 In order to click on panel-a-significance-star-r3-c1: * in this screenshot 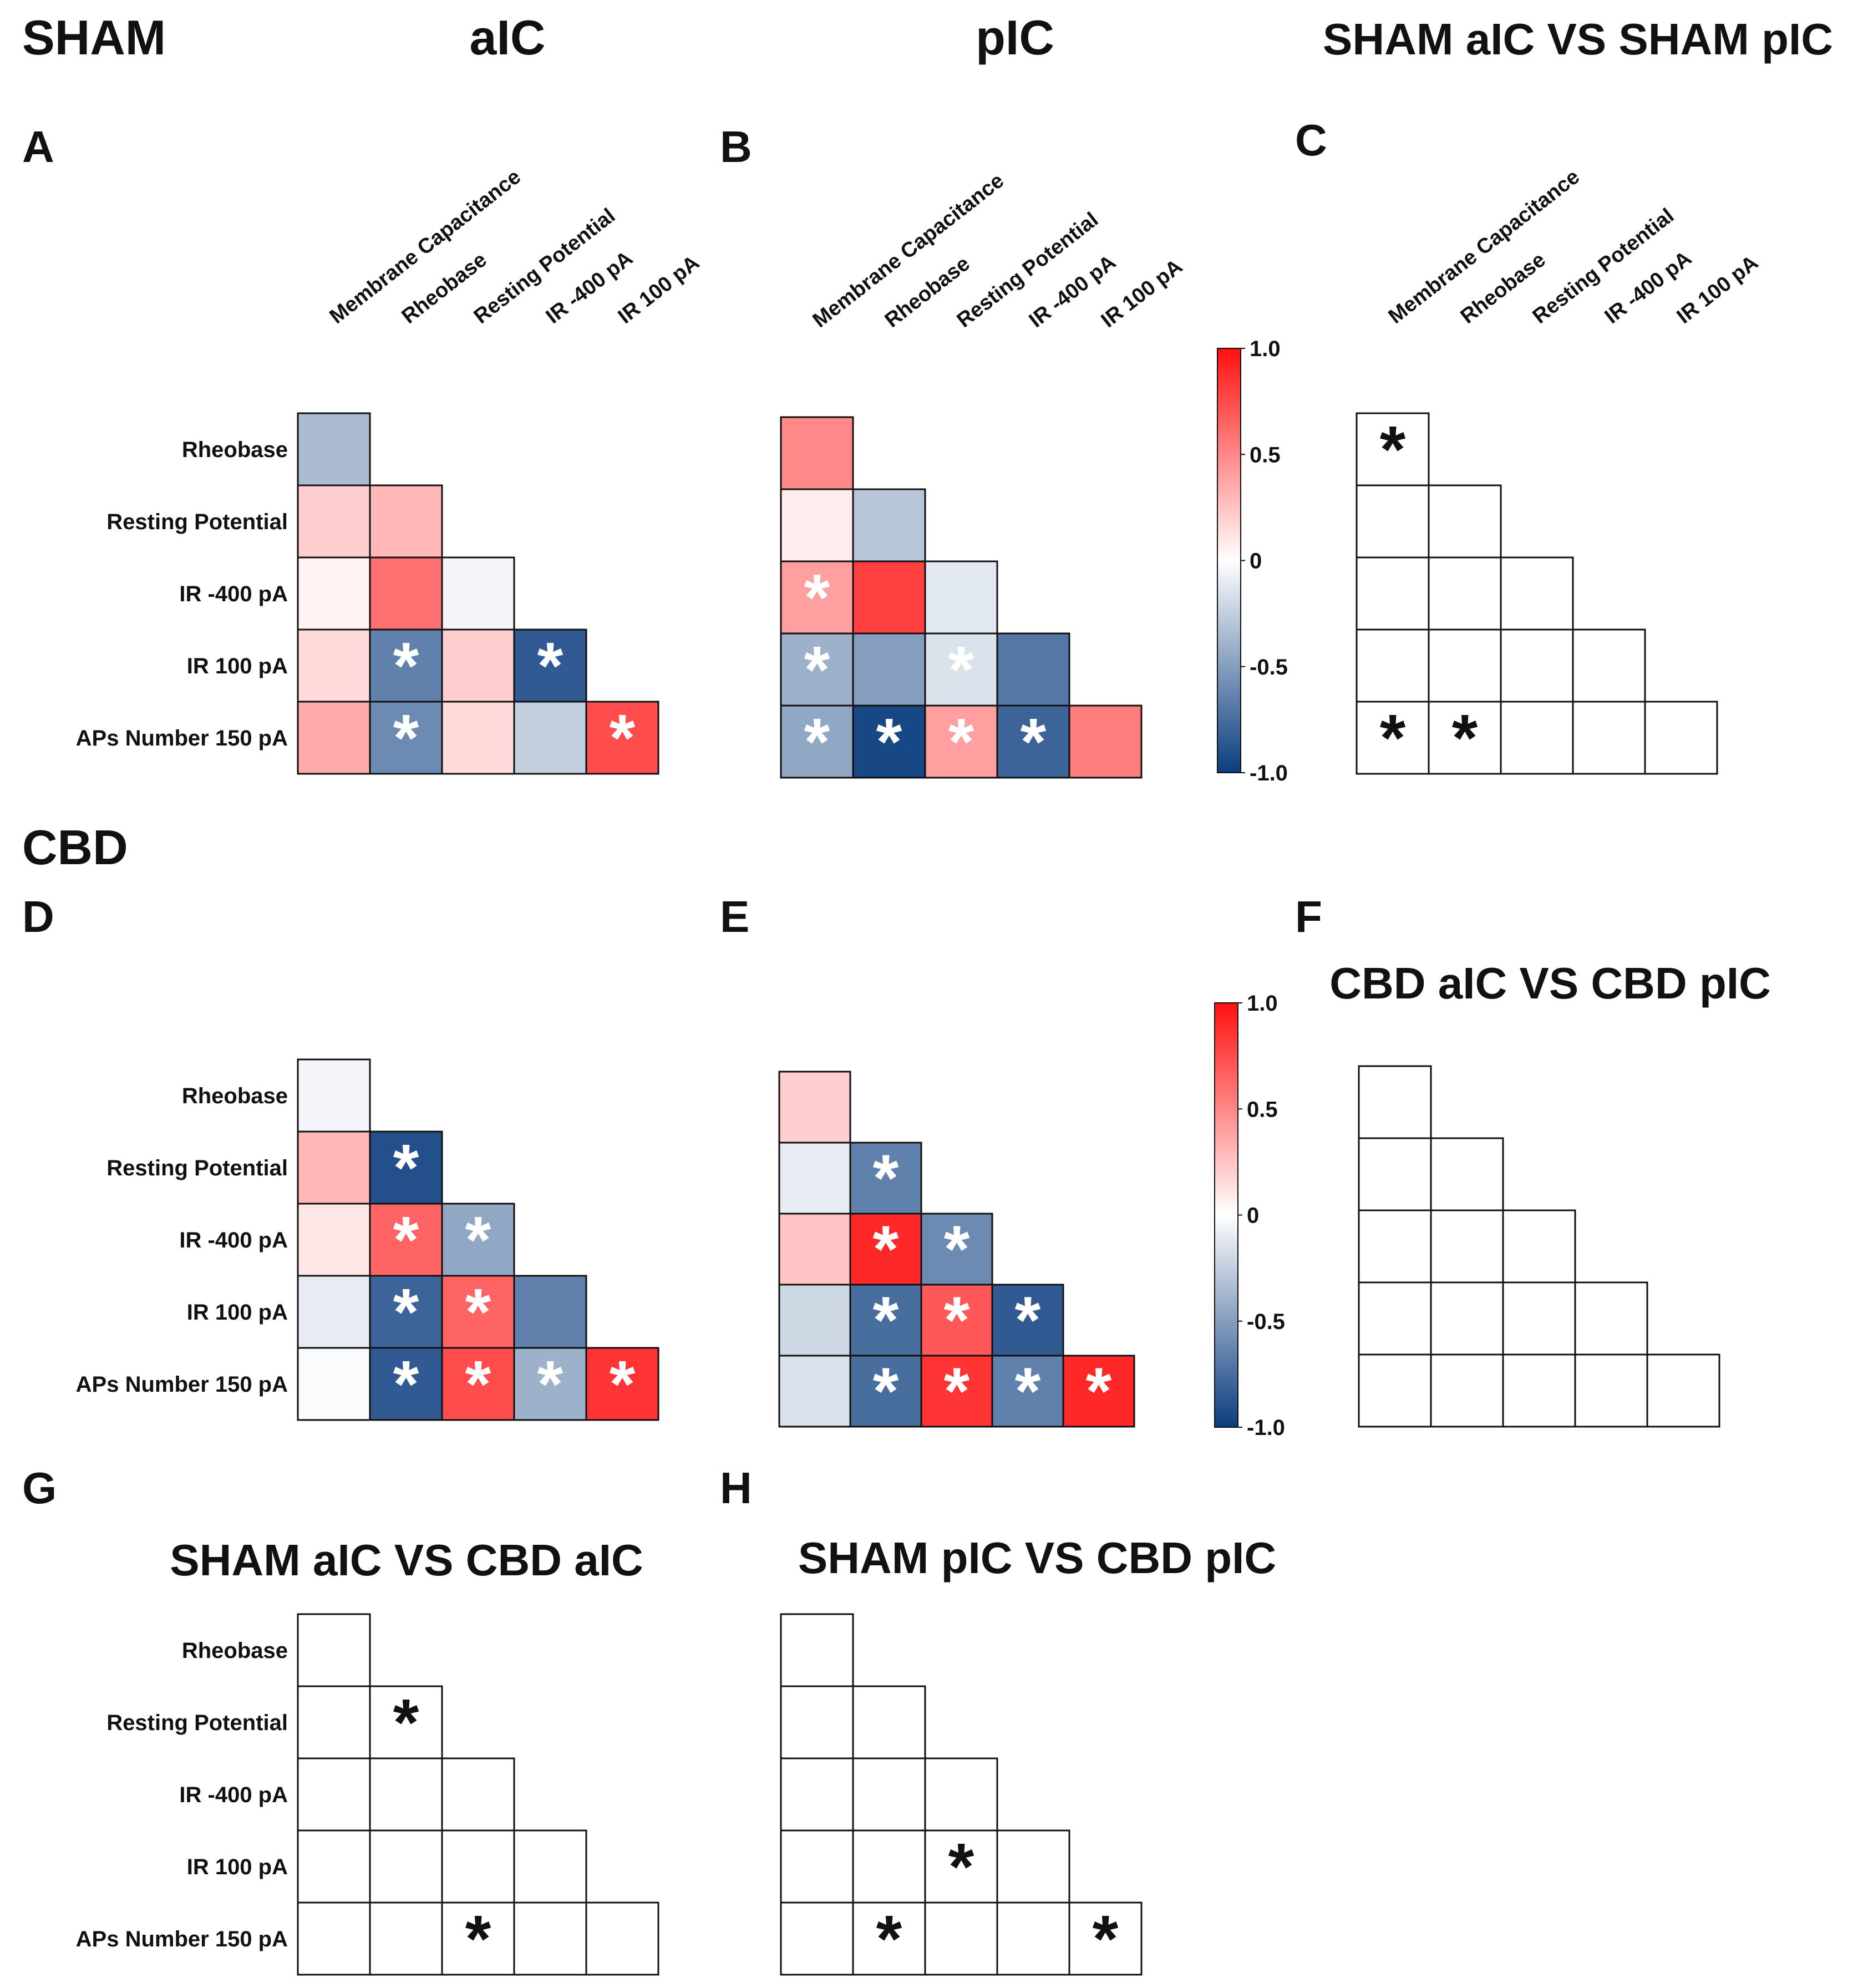, I will do `click(406, 666)`.